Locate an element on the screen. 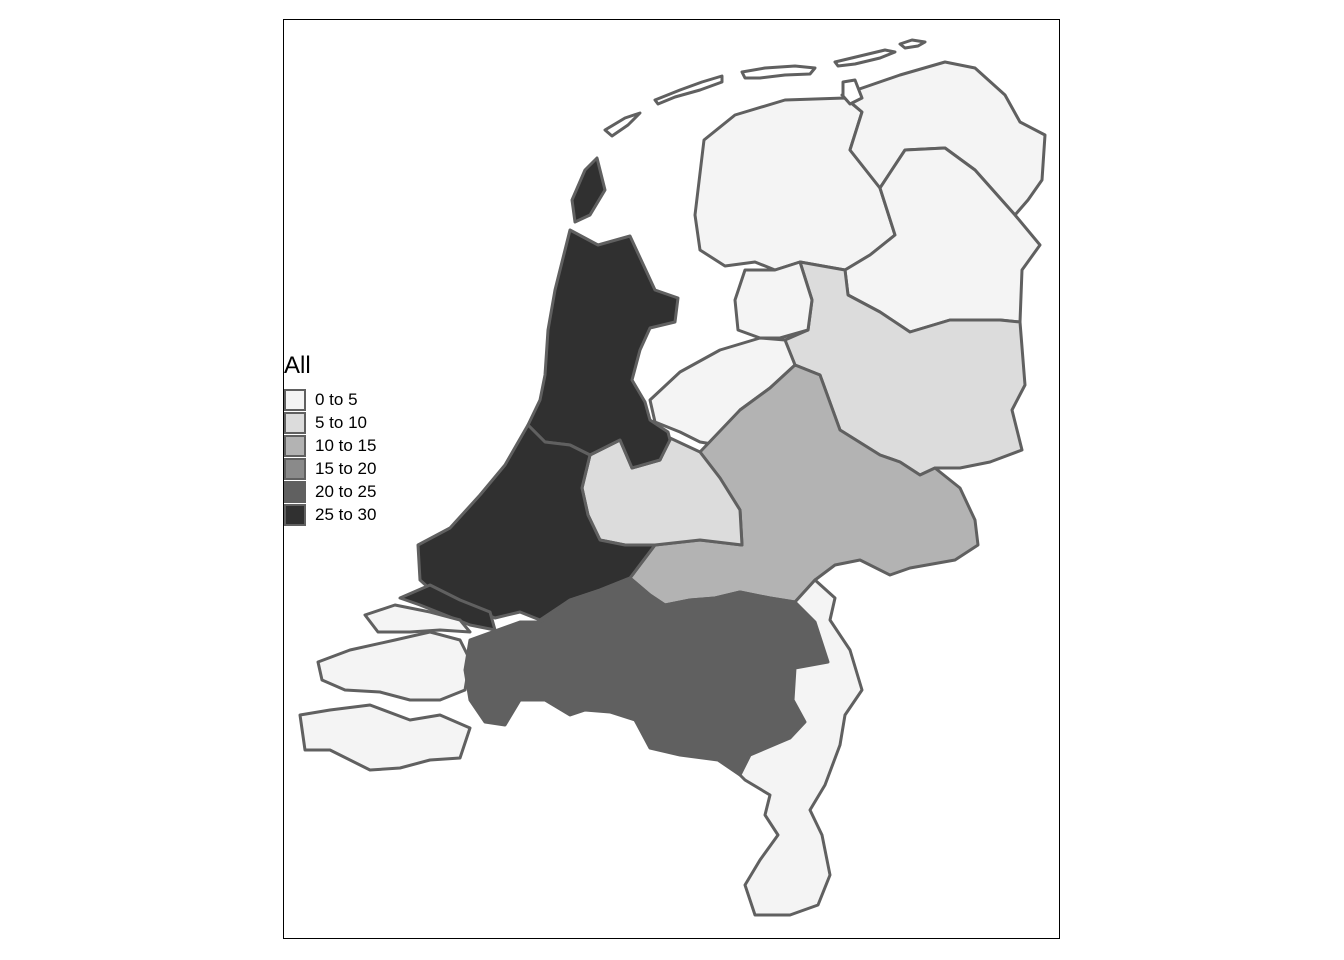 The image size is (1344, 960). legend-item: 10 to 15 is located at coordinates (330, 445).